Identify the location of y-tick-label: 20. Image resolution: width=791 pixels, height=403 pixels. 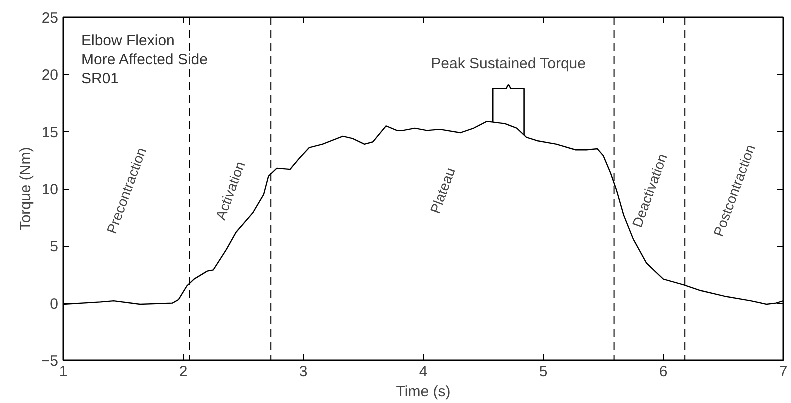
(50, 75).